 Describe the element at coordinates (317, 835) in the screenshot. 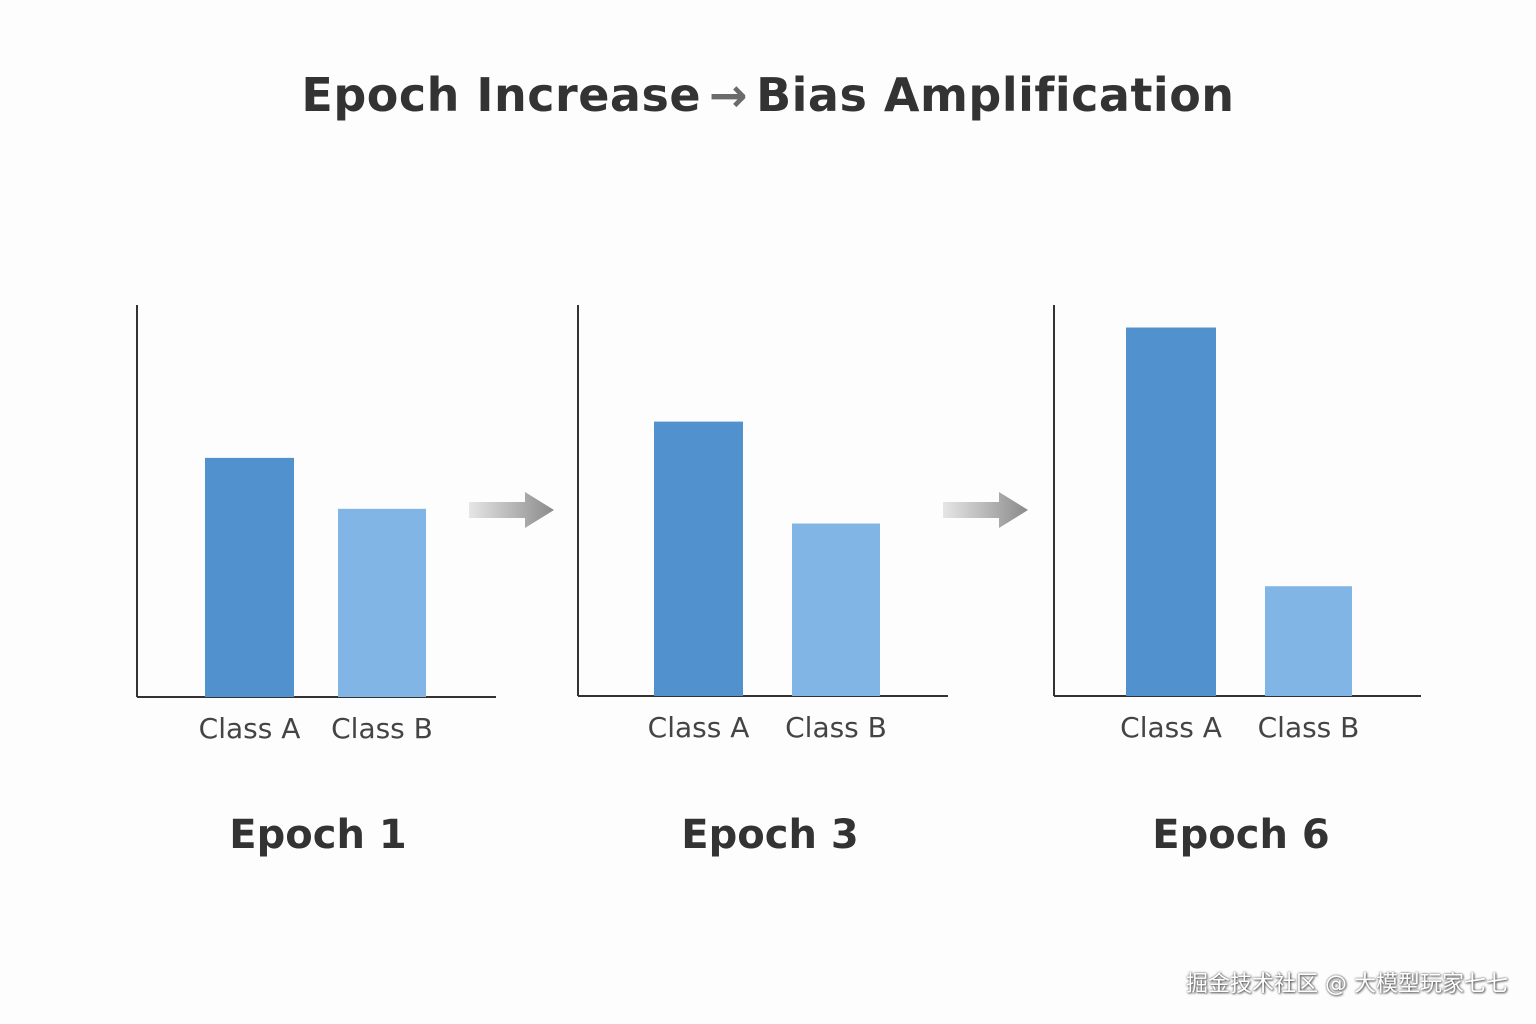

I see `panel-title: Epoch 1` at that location.